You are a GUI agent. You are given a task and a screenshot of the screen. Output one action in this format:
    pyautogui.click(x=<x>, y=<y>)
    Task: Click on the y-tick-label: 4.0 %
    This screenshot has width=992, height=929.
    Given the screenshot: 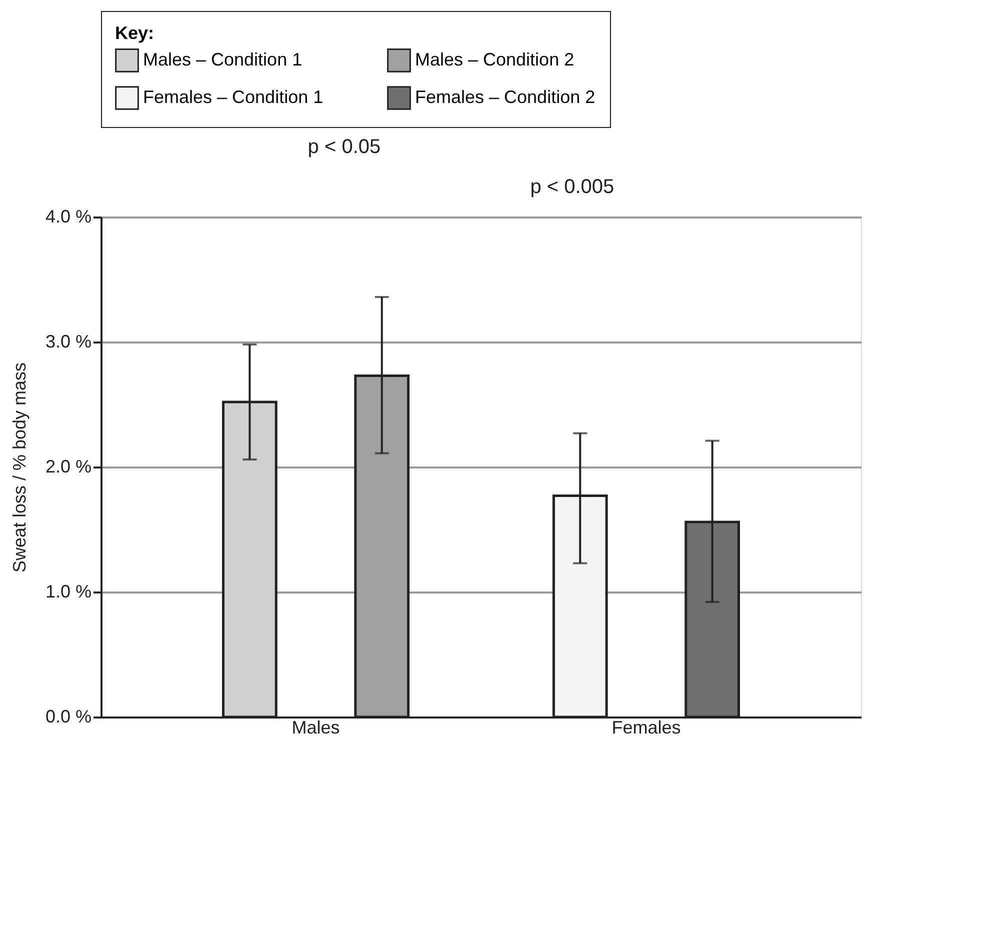 What is the action you would take?
    pyautogui.click(x=68, y=216)
    